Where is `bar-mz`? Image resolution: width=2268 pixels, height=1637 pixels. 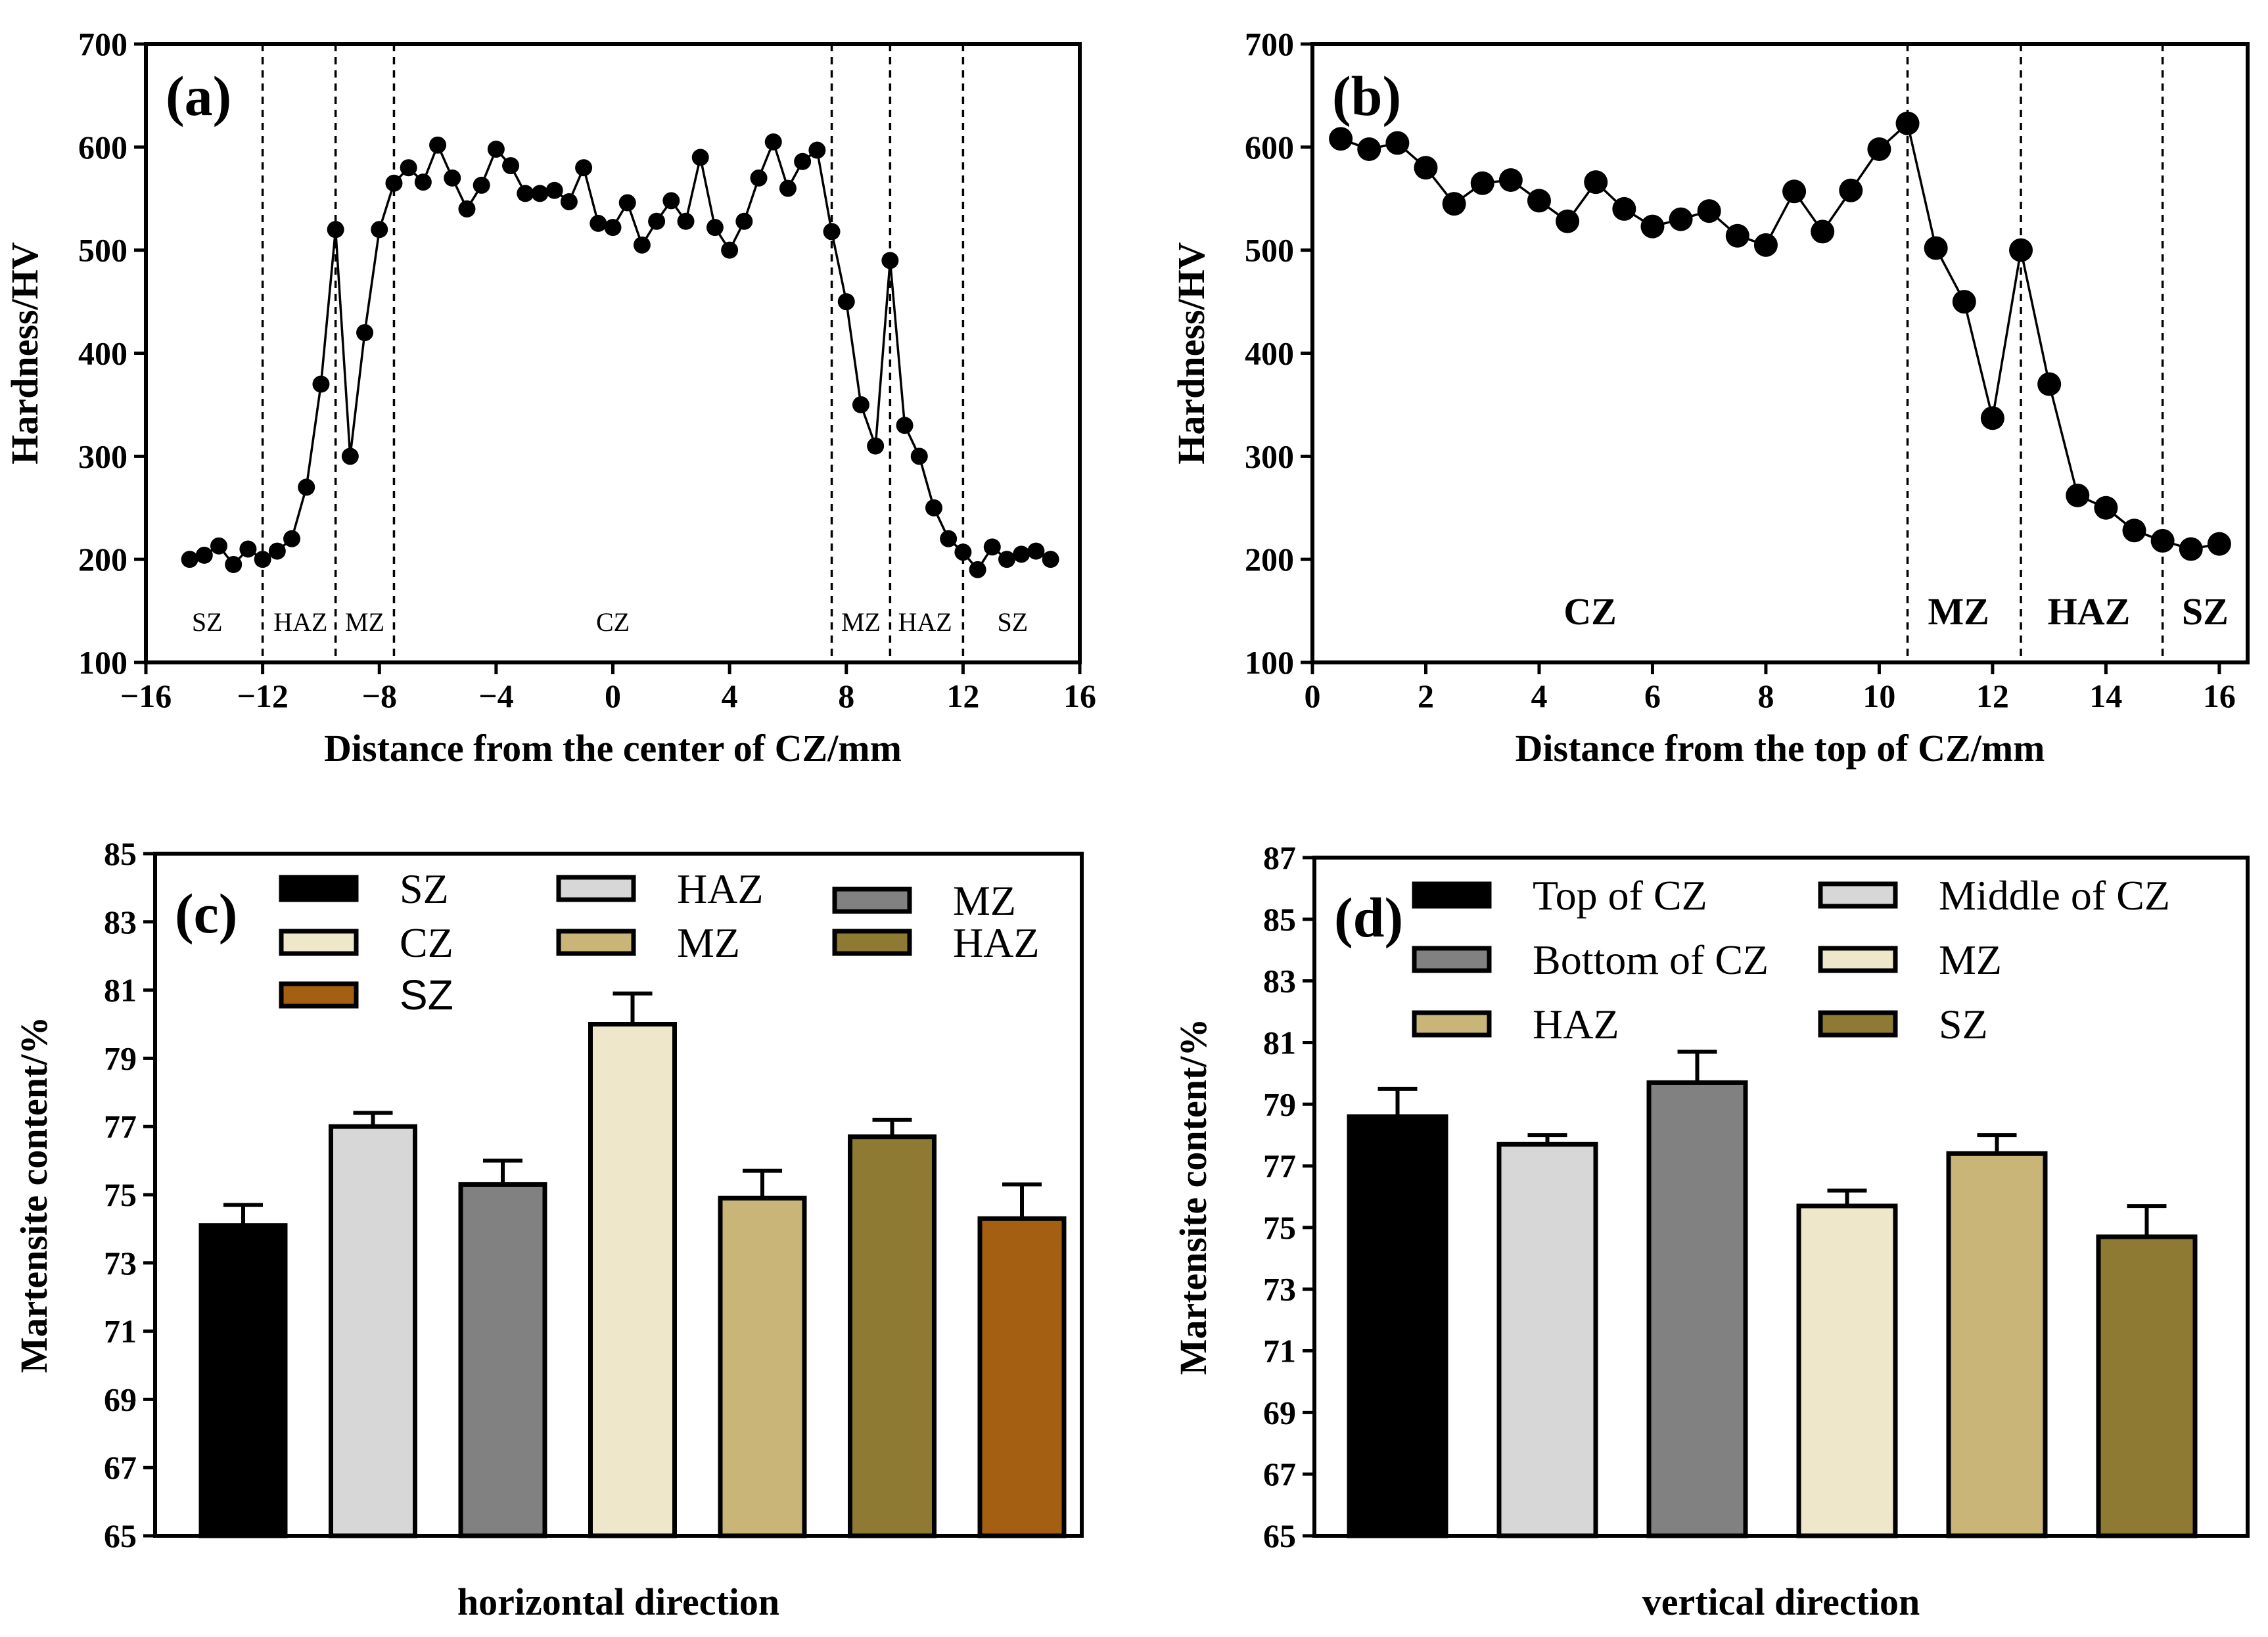 bar-mz is located at coordinates (503, 1360).